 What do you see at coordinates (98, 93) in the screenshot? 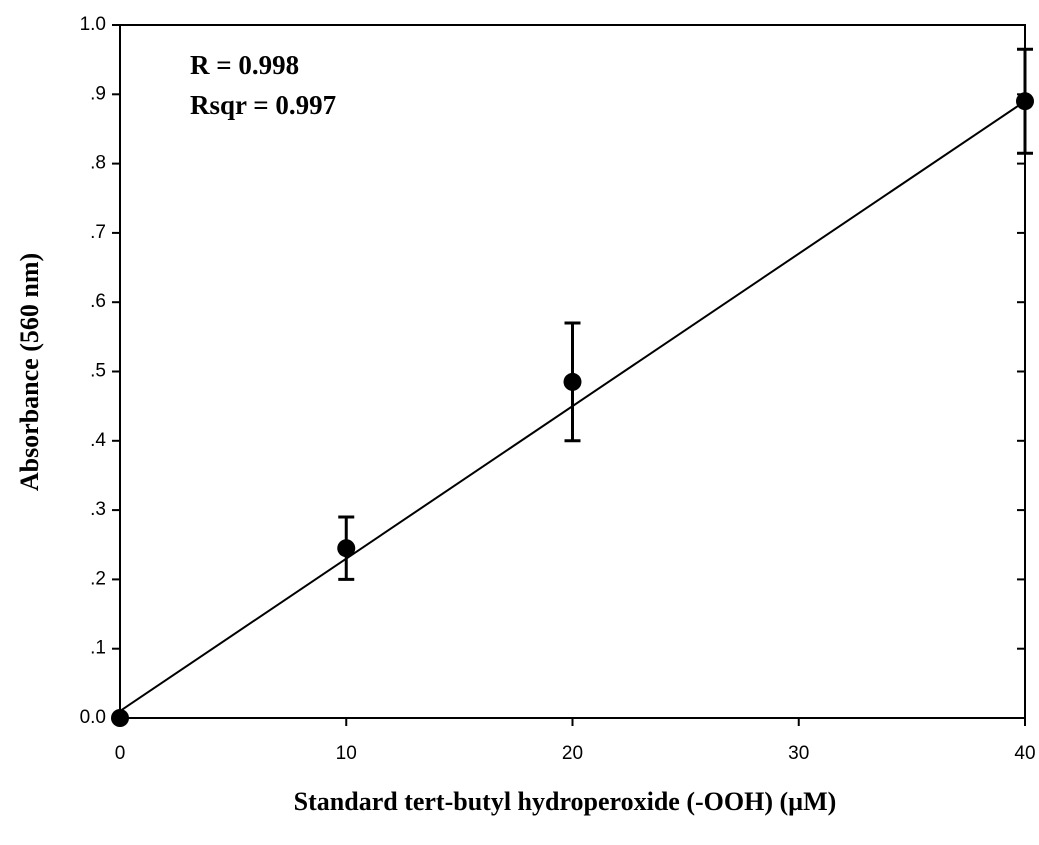
I see `y-tick-label: .9` at bounding box center [98, 93].